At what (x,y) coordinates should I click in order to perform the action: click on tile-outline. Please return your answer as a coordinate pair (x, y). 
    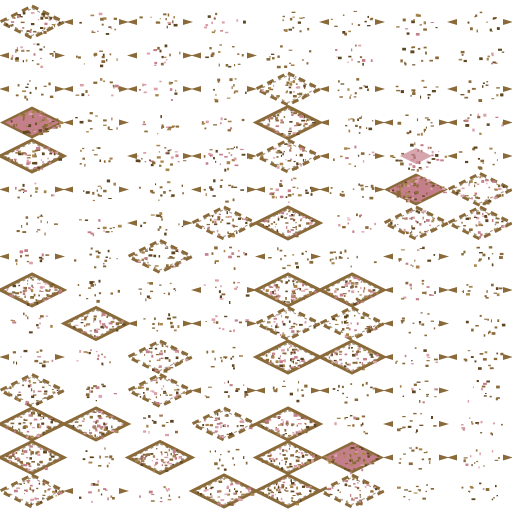
    Looking at the image, I should click on (352, 357).